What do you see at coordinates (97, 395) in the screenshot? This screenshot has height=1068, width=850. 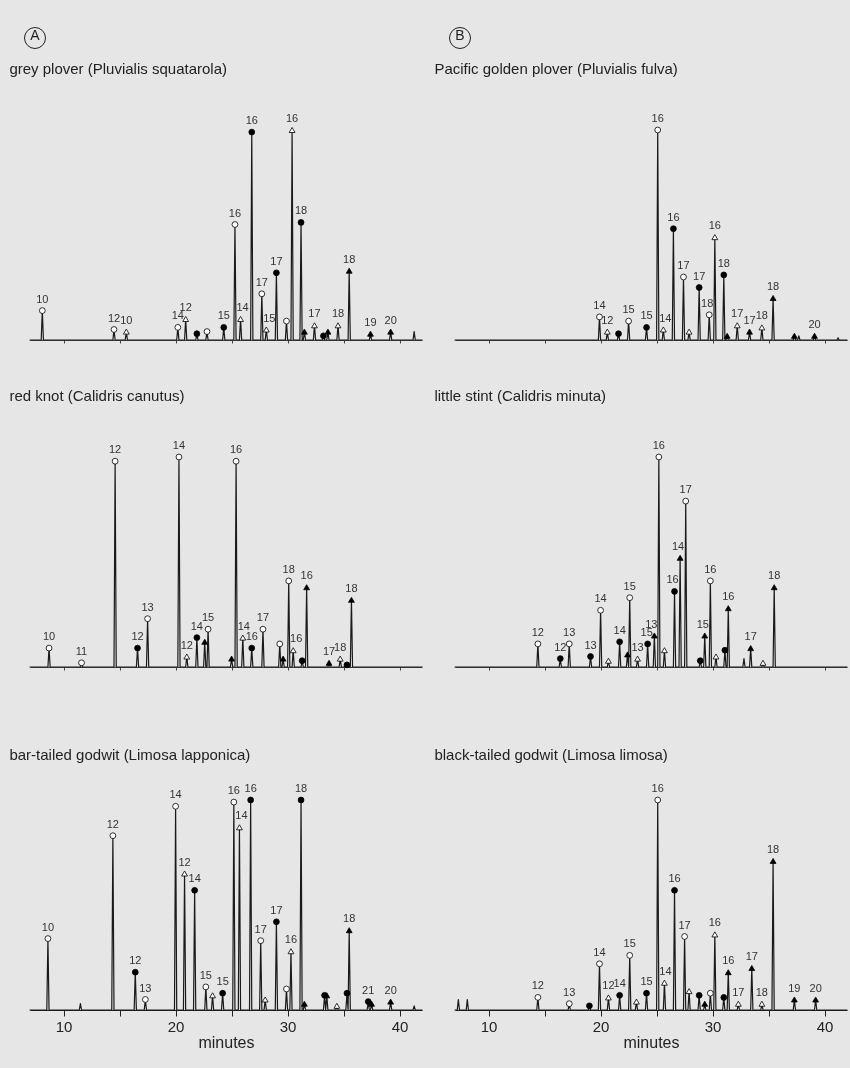 I see `chart-title: red knot (Calidris canutus)` at bounding box center [97, 395].